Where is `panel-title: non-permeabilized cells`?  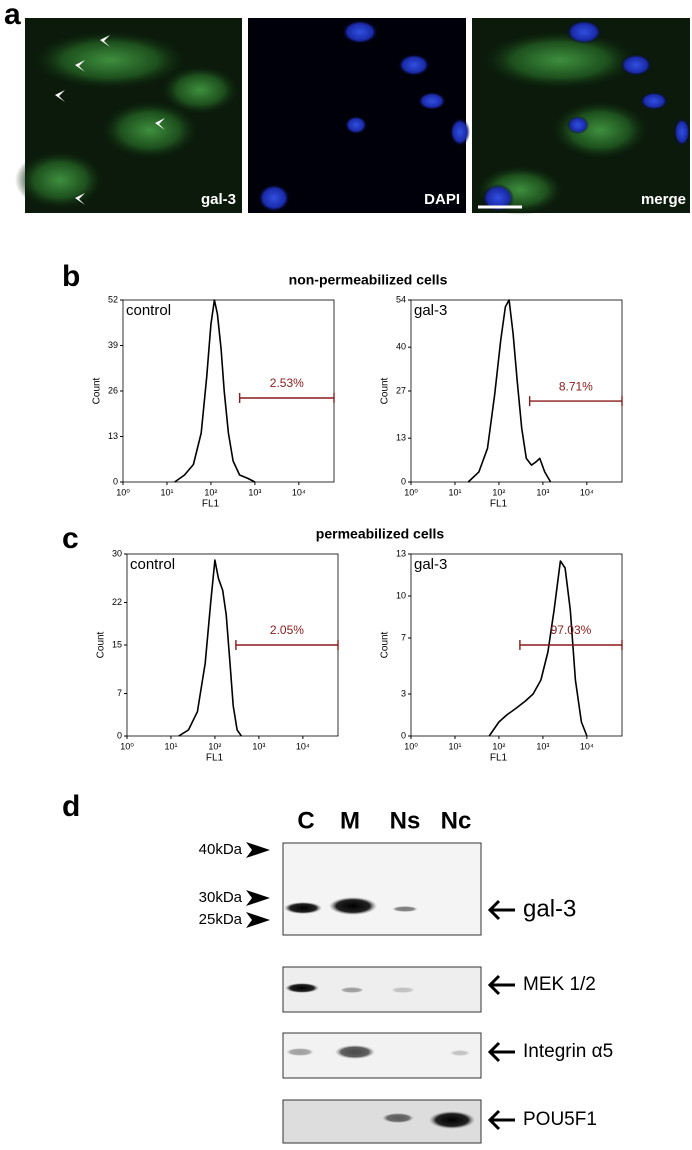 panel-title: non-permeabilized cells is located at coordinates (368, 280).